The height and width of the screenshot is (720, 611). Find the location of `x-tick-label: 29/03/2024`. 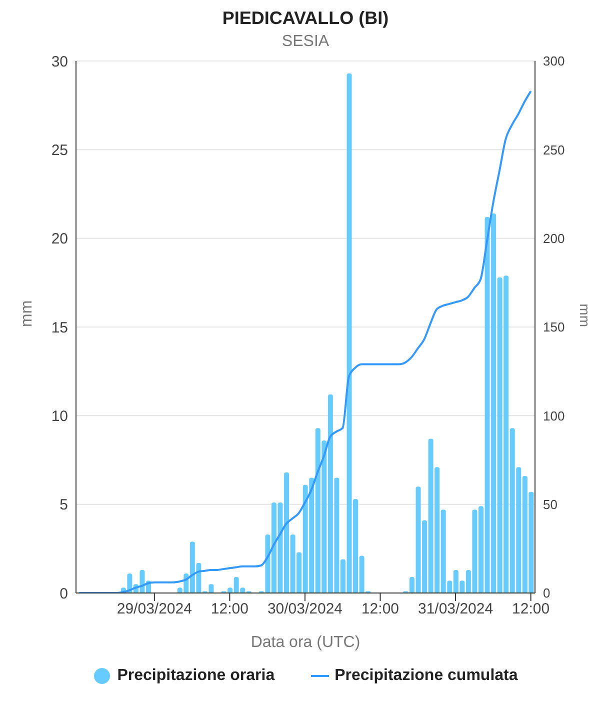

x-tick-label: 29/03/2024 is located at coordinates (154, 609).